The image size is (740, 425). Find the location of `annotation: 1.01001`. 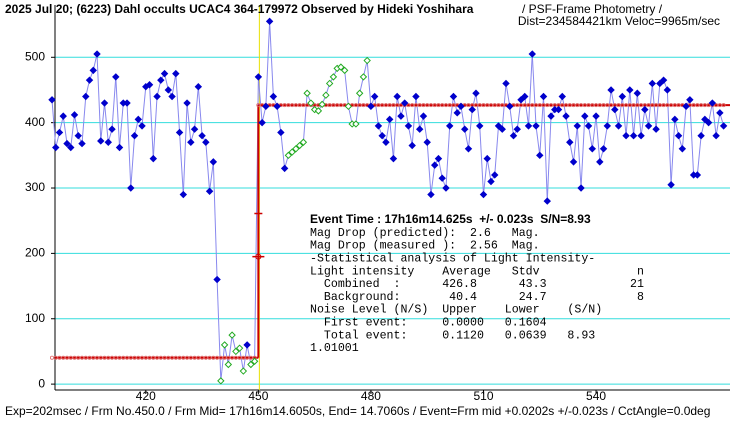

annotation: 1.01001 is located at coordinates (334, 348).